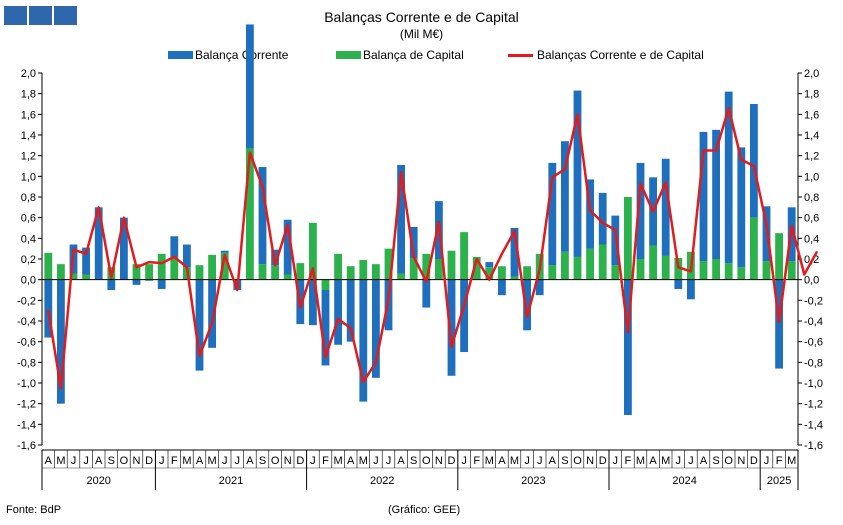 Image resolution: width=843 pixels, height=525 pixels. Describe the element at coordinates (424, 510) in the screenshot. I see `credit-note: (Gráfico: GEE)` at that location.